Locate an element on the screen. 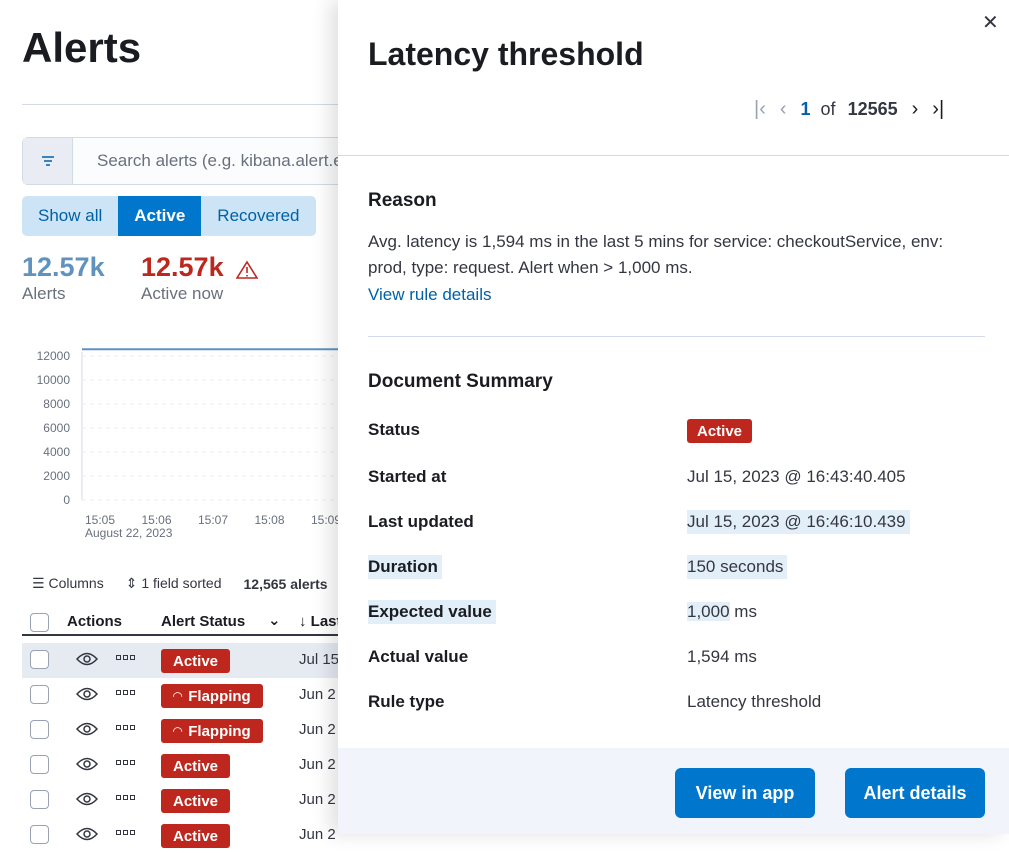 Image resolution: width=1009 pixels, height=853 pixels. x-axis-sublabel: August 22, 2023 is located at coordinates (129, 533).